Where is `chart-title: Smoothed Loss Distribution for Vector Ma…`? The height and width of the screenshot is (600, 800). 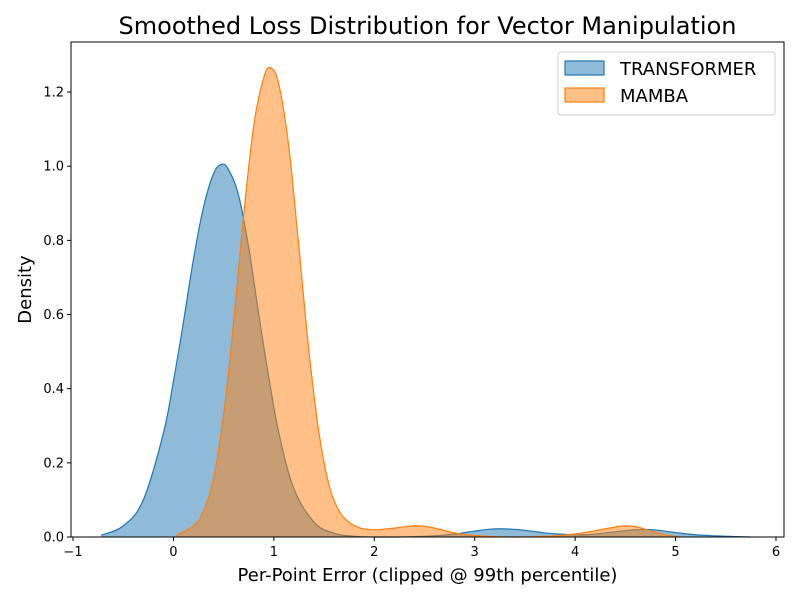 chart-title: Smoothed Loss Distribution for Vector Ma… is located at coordinates (428, 26).